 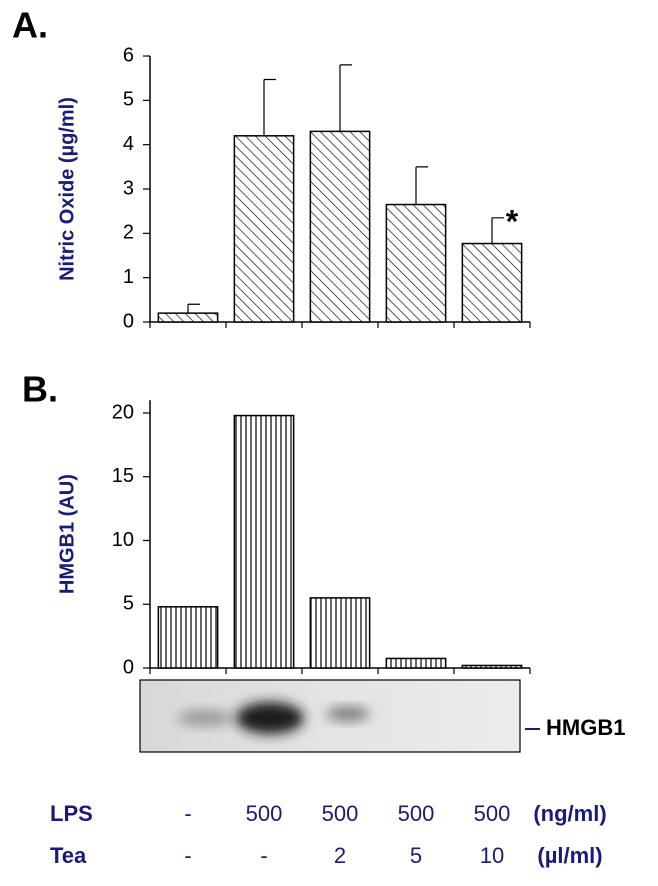 What do you see at coordinates (340, 855) in the screenshot?
I see `treatment-value: 2` at bounding box center [340, 855].